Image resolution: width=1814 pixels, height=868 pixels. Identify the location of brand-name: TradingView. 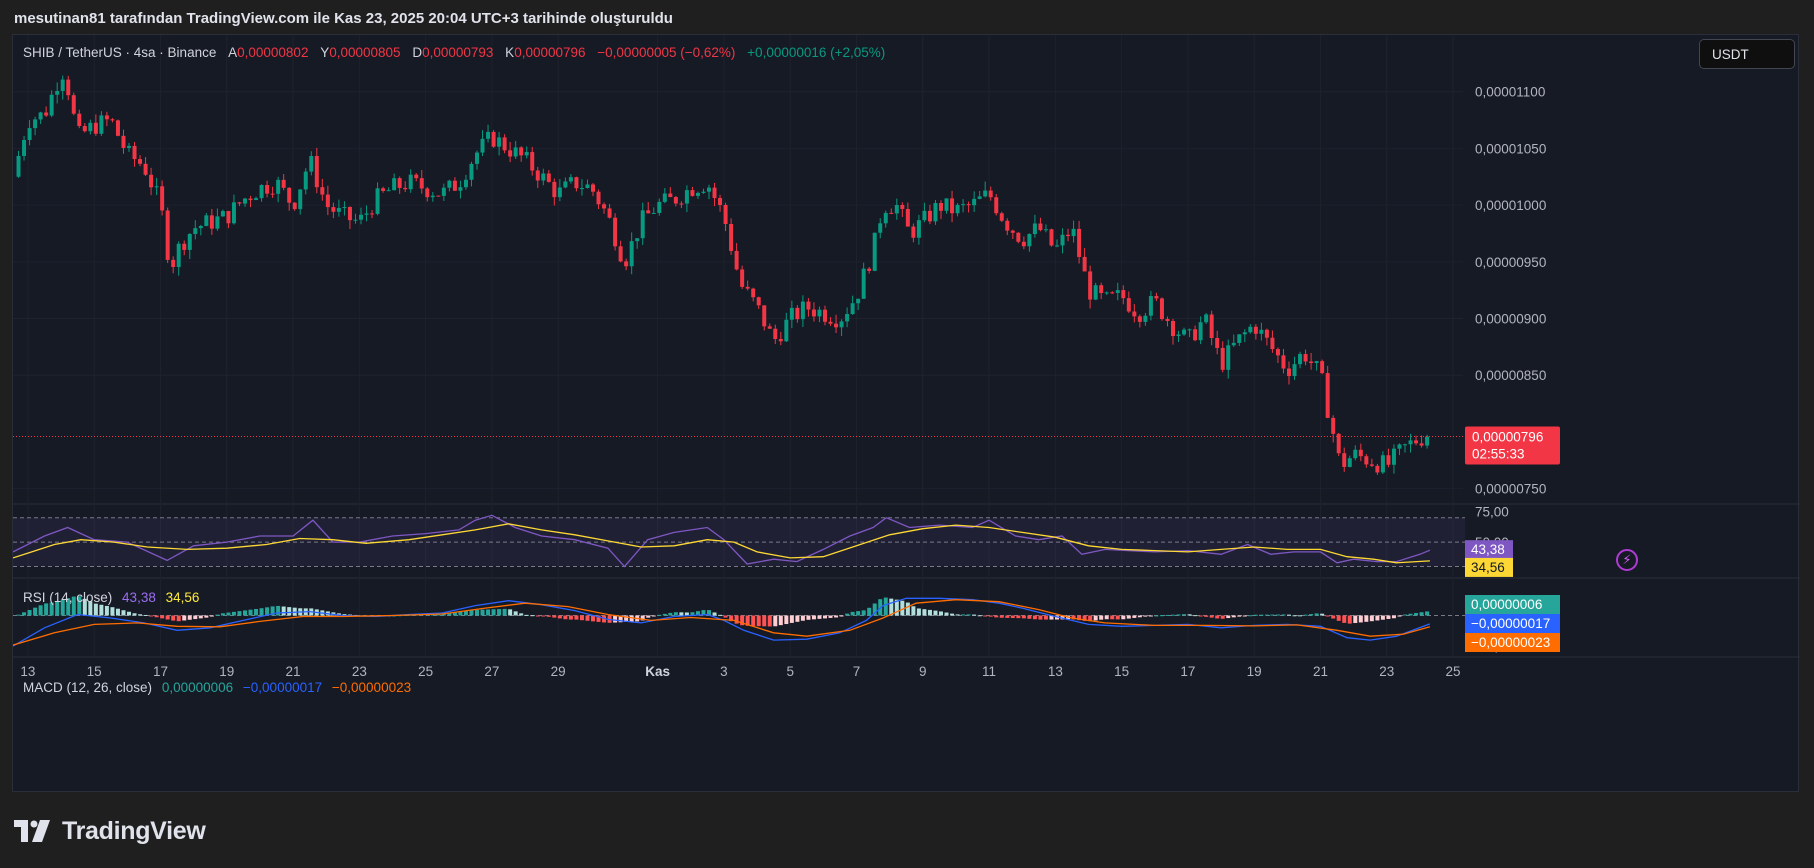
(134, 830).